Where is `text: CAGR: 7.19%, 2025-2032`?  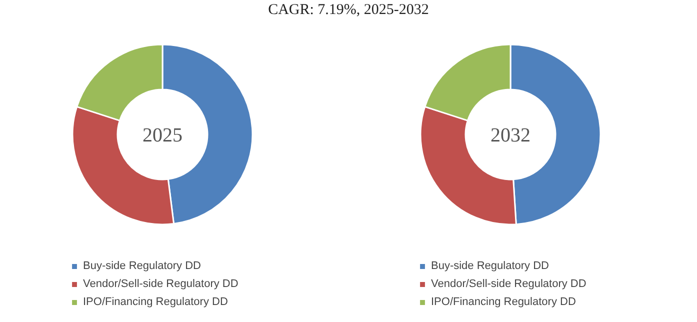 text: CAGR: 7.19%, 2025-2032 is located at coordinates (348, 10).